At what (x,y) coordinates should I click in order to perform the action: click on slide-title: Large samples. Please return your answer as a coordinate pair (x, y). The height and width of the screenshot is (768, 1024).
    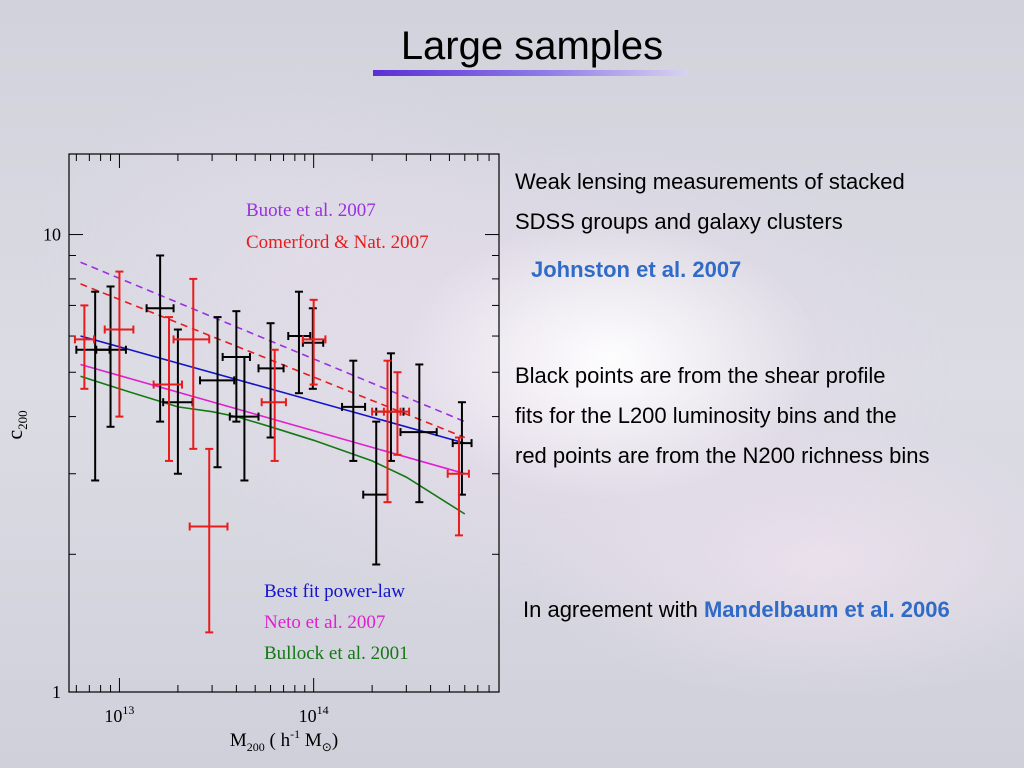
    Looking at the image, I should click on (532, 46).